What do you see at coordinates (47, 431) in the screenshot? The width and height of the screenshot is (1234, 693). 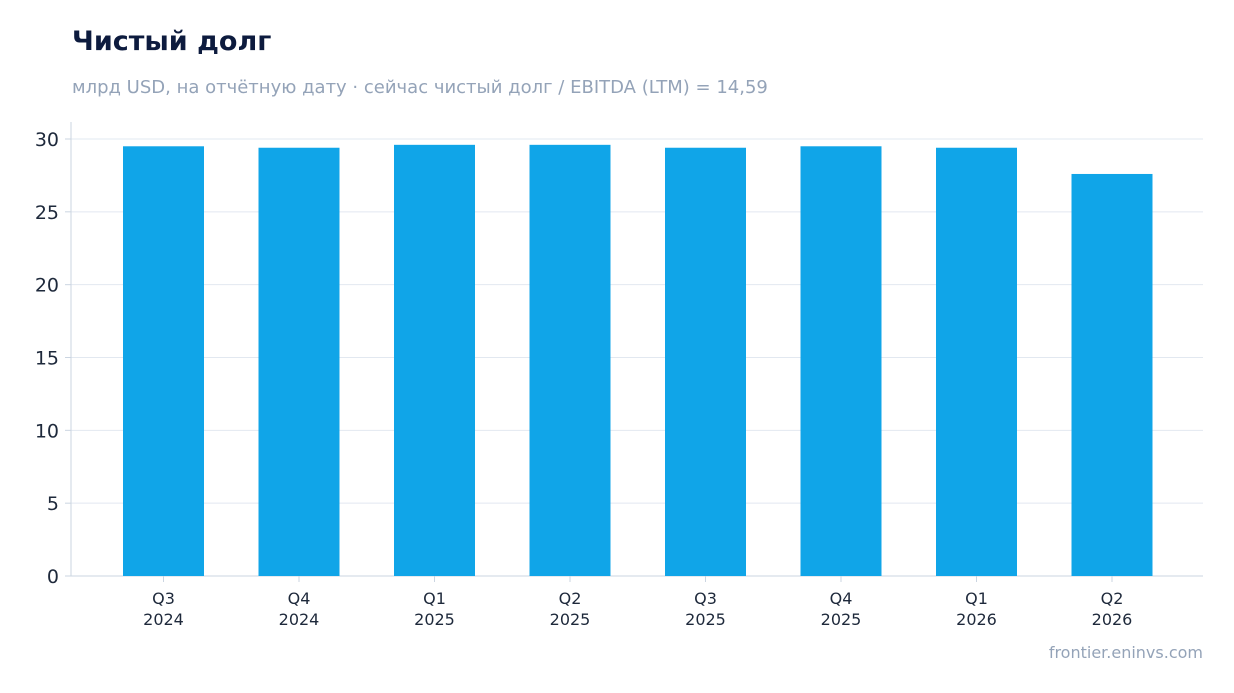 I see `y-tick-label: 10` at bounding box center [47, 431].